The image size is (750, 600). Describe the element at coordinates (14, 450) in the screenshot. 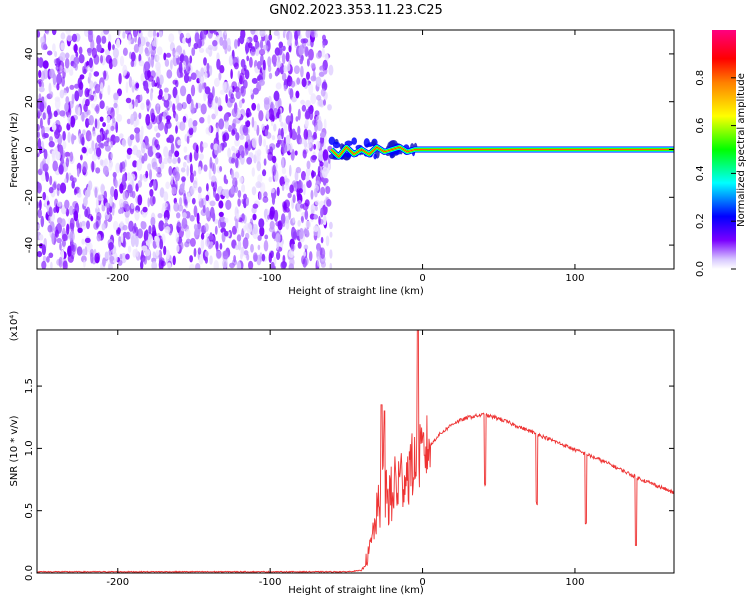

I see `snr-y-label: SNR (10 * v/v)` at that location.